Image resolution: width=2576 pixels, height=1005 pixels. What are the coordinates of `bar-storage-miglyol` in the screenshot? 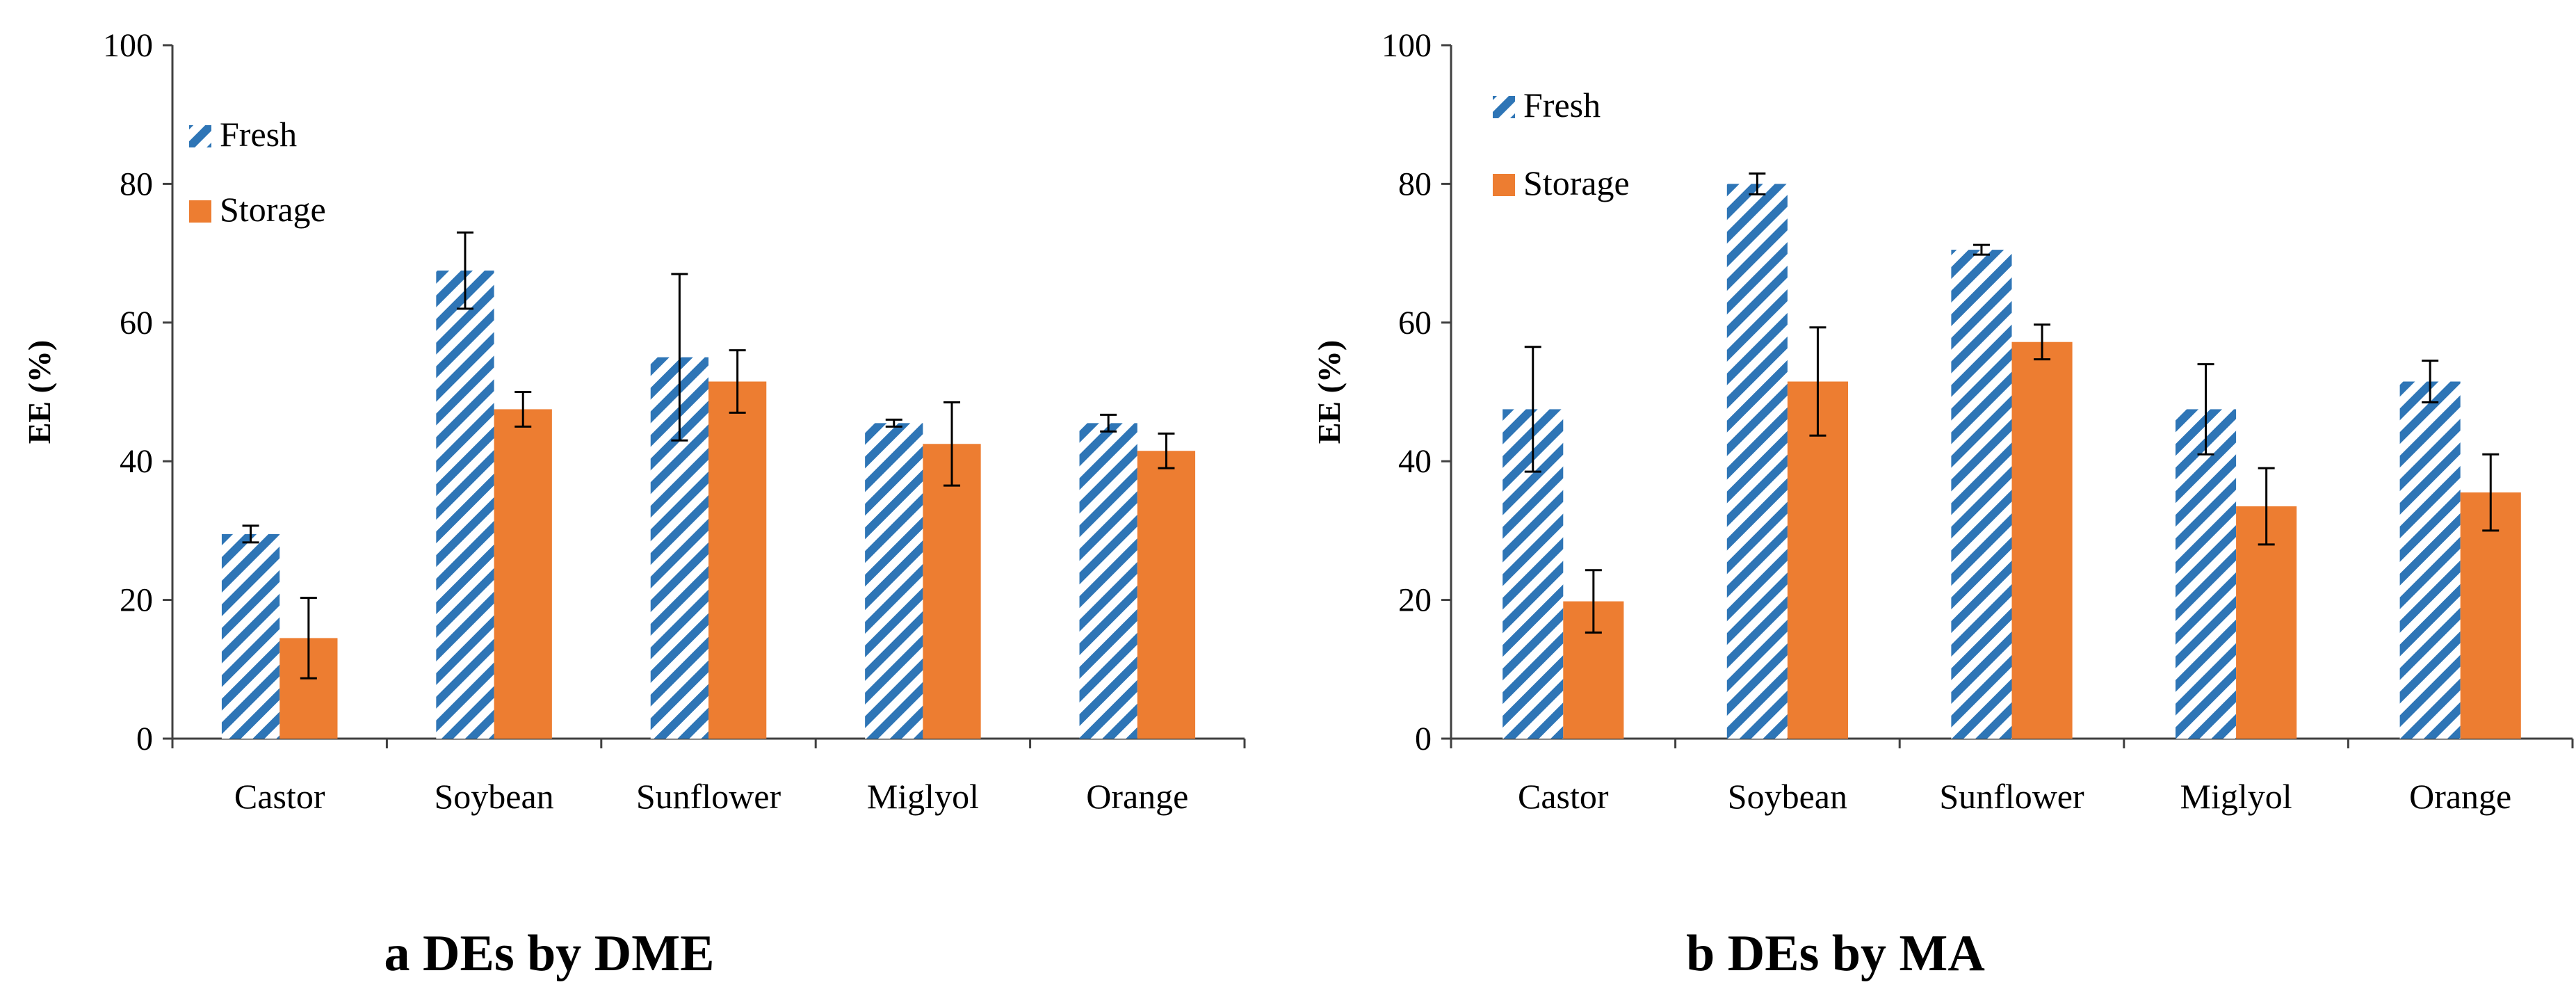 It's located at (952, 591).